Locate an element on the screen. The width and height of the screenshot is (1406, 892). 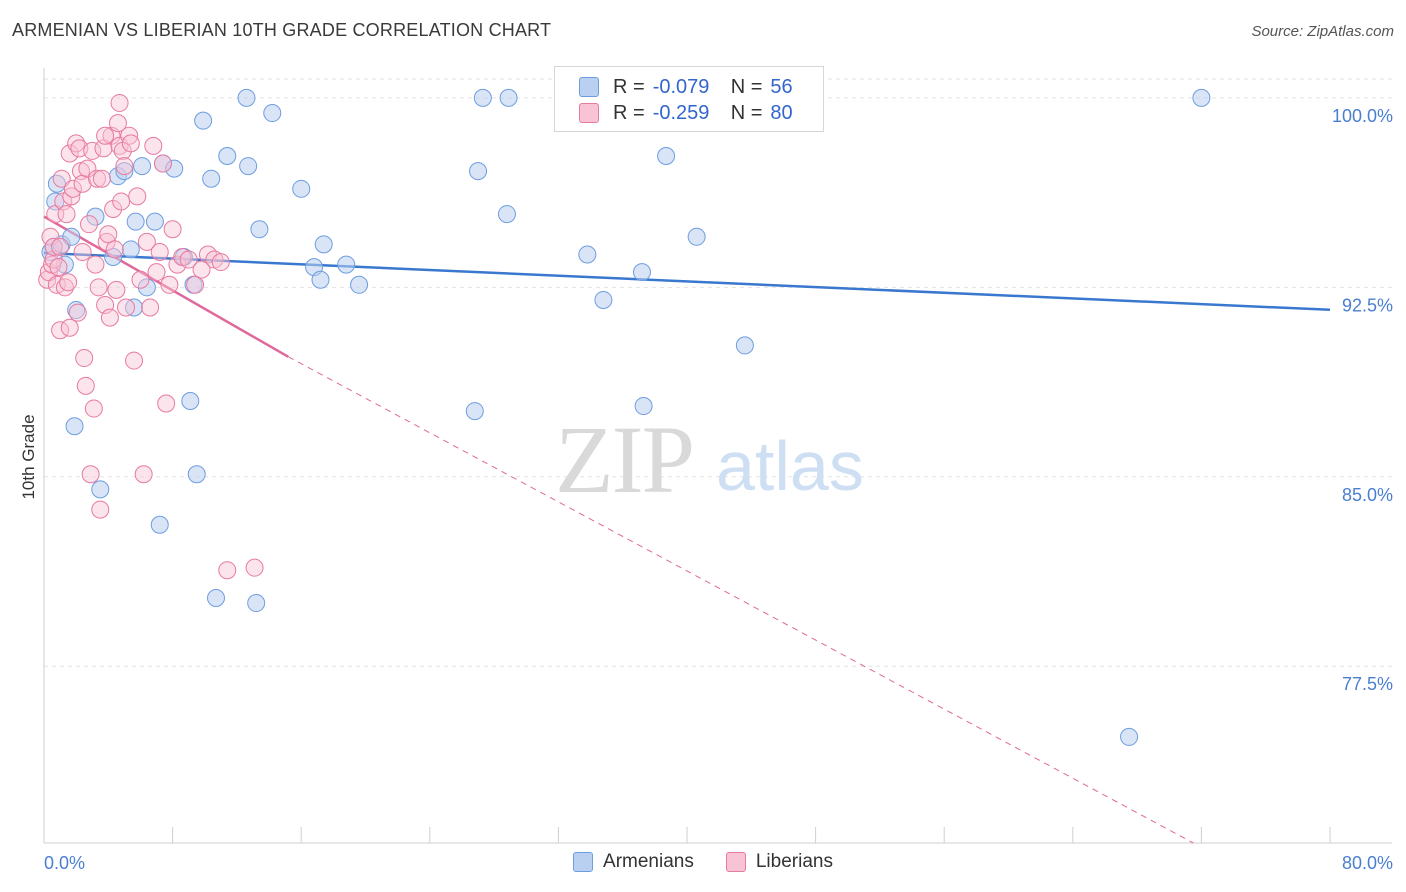
series-legend-liberians: Liberians is located at coordinates (779, 862).